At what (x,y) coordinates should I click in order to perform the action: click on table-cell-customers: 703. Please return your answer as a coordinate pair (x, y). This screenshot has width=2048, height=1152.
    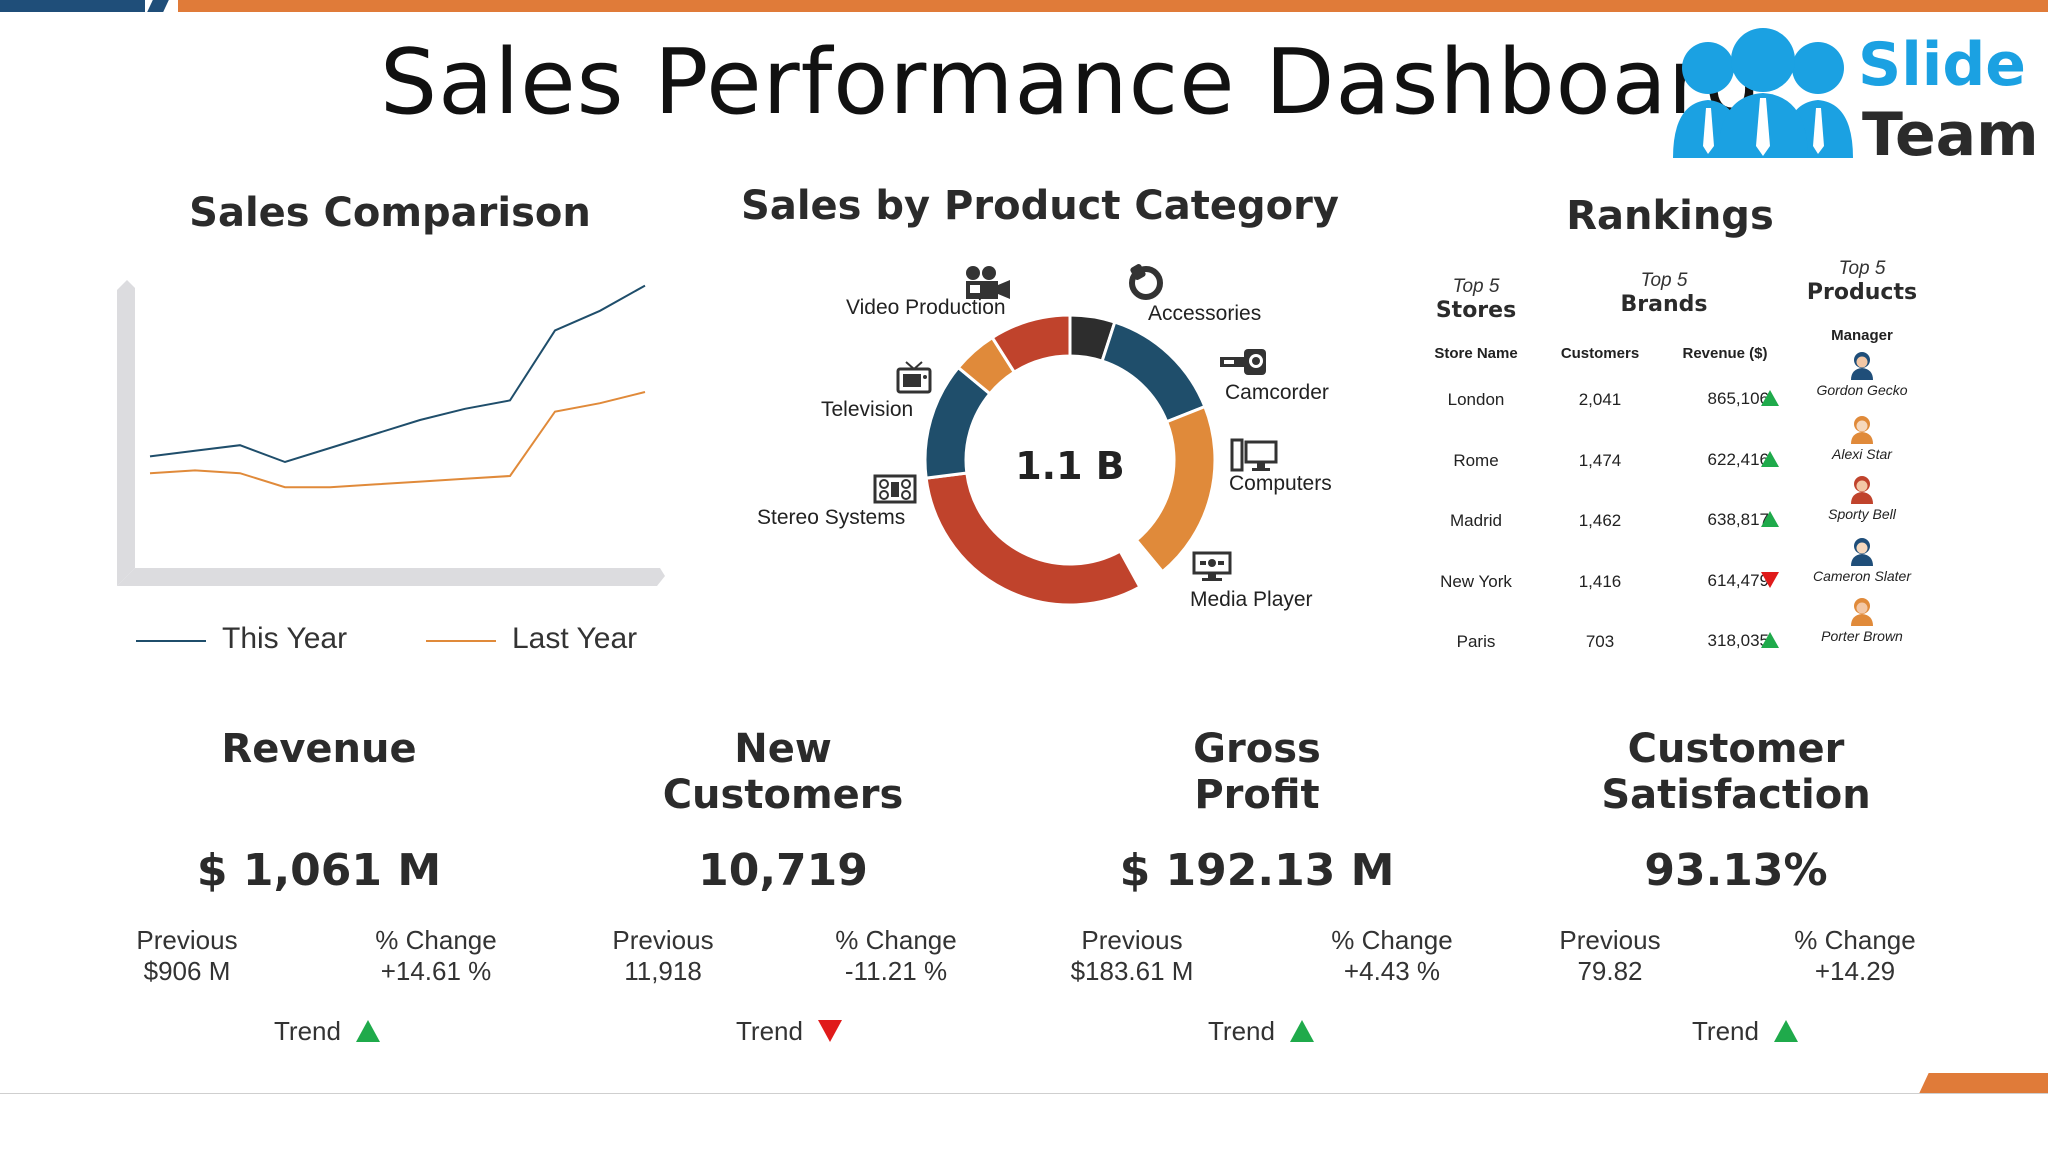
    Looking at the image, I should click on (1600, 641).